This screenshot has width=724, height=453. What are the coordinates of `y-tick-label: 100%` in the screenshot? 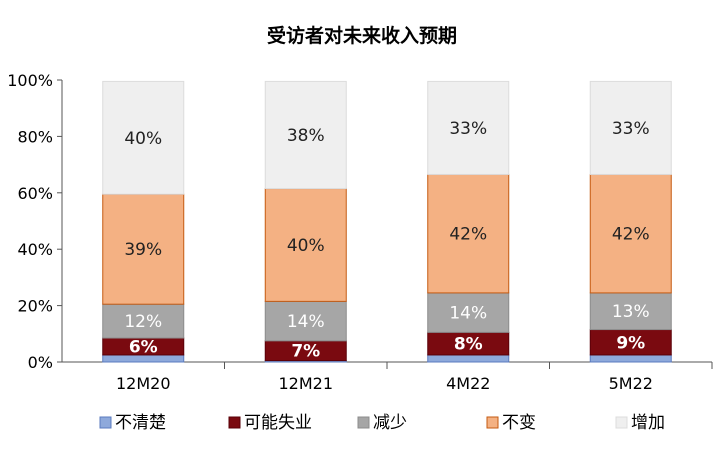 It's located at (30, 80).